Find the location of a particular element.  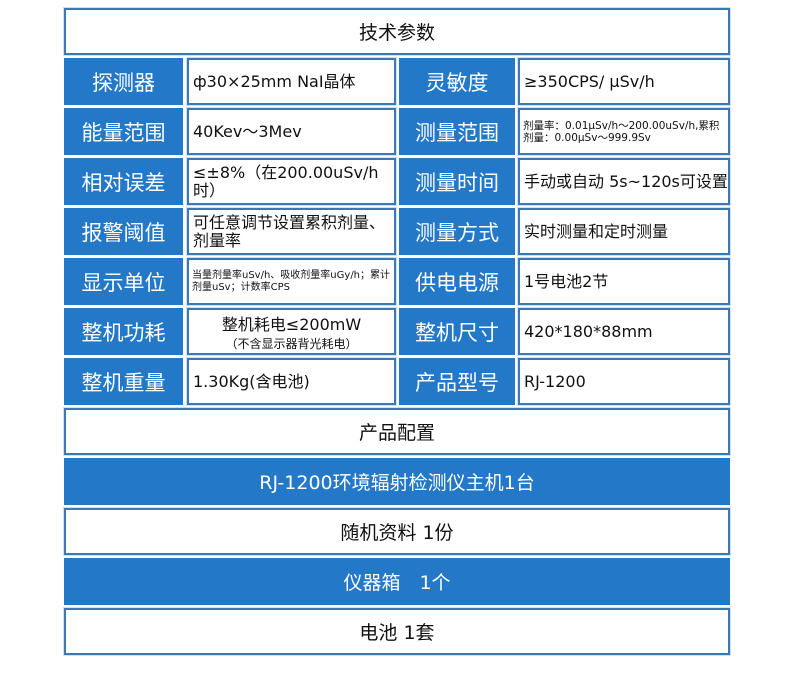

spec-value-main: 整机耗电≤200mW is located at coordinates (291, 324).